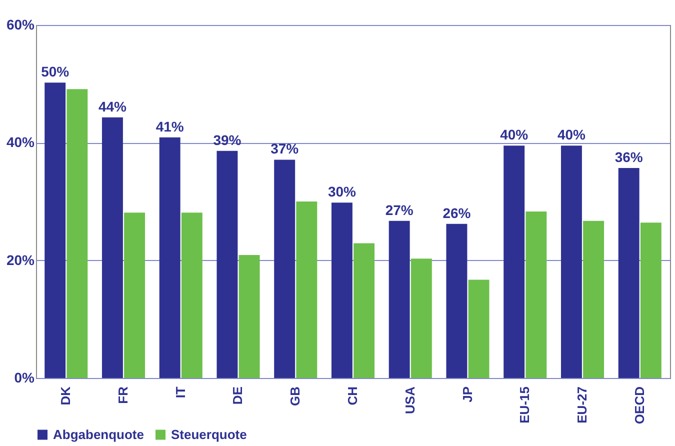 This screenshot has width=675, height=446. Describe the element at coordinates (170, 126) in the screenshot. I see `data-label: 41%` at that location.